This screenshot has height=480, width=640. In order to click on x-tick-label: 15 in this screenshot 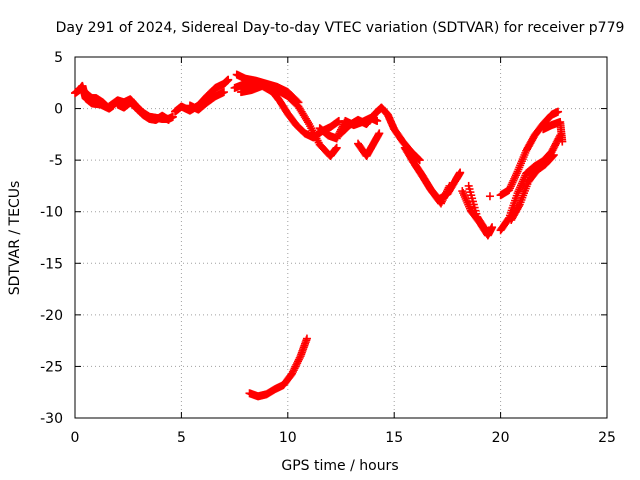, I will do `click(394, 438)`.